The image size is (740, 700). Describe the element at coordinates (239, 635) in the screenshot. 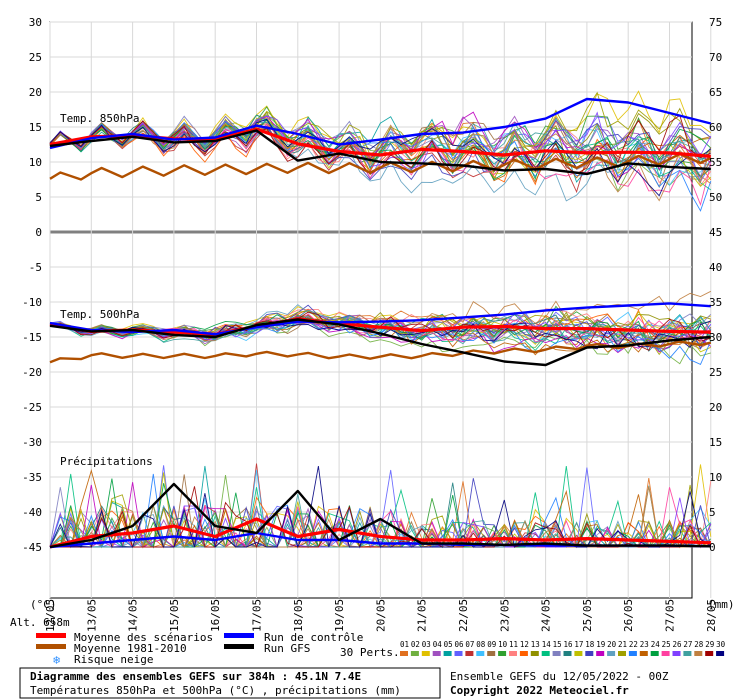

I see `legend-control-swatch` at that location.